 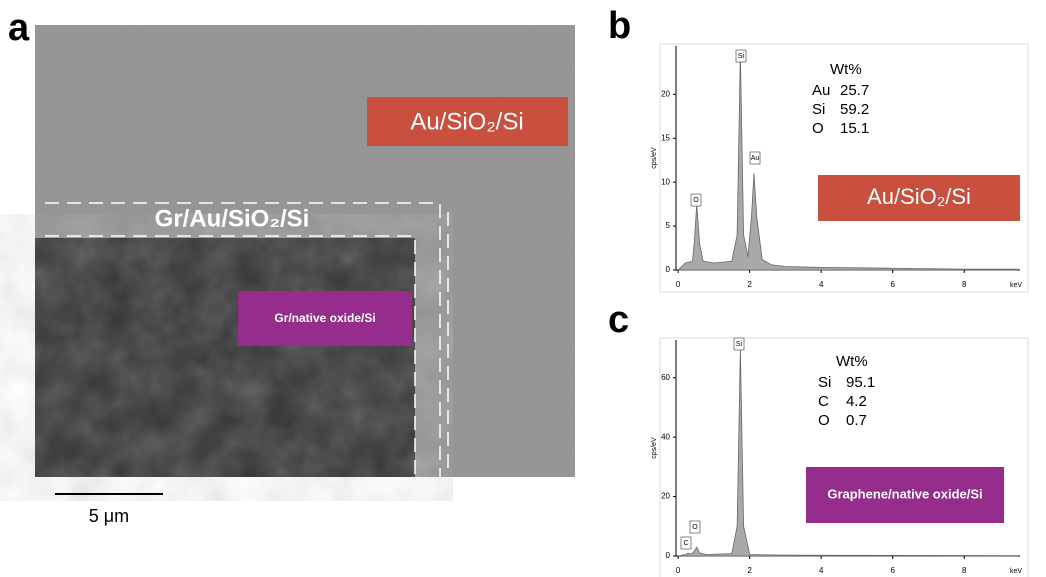 I want to click on composition-cell: 59.2, so click(x=854, y=109).